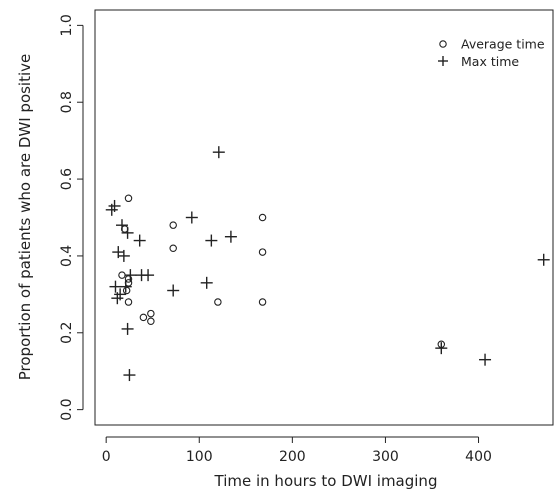 The width and height of the screenshot is (556, 499). Describe the element at coordinates (478, 457) in the screenshot. I see `x-tick-label: 400` at that location.